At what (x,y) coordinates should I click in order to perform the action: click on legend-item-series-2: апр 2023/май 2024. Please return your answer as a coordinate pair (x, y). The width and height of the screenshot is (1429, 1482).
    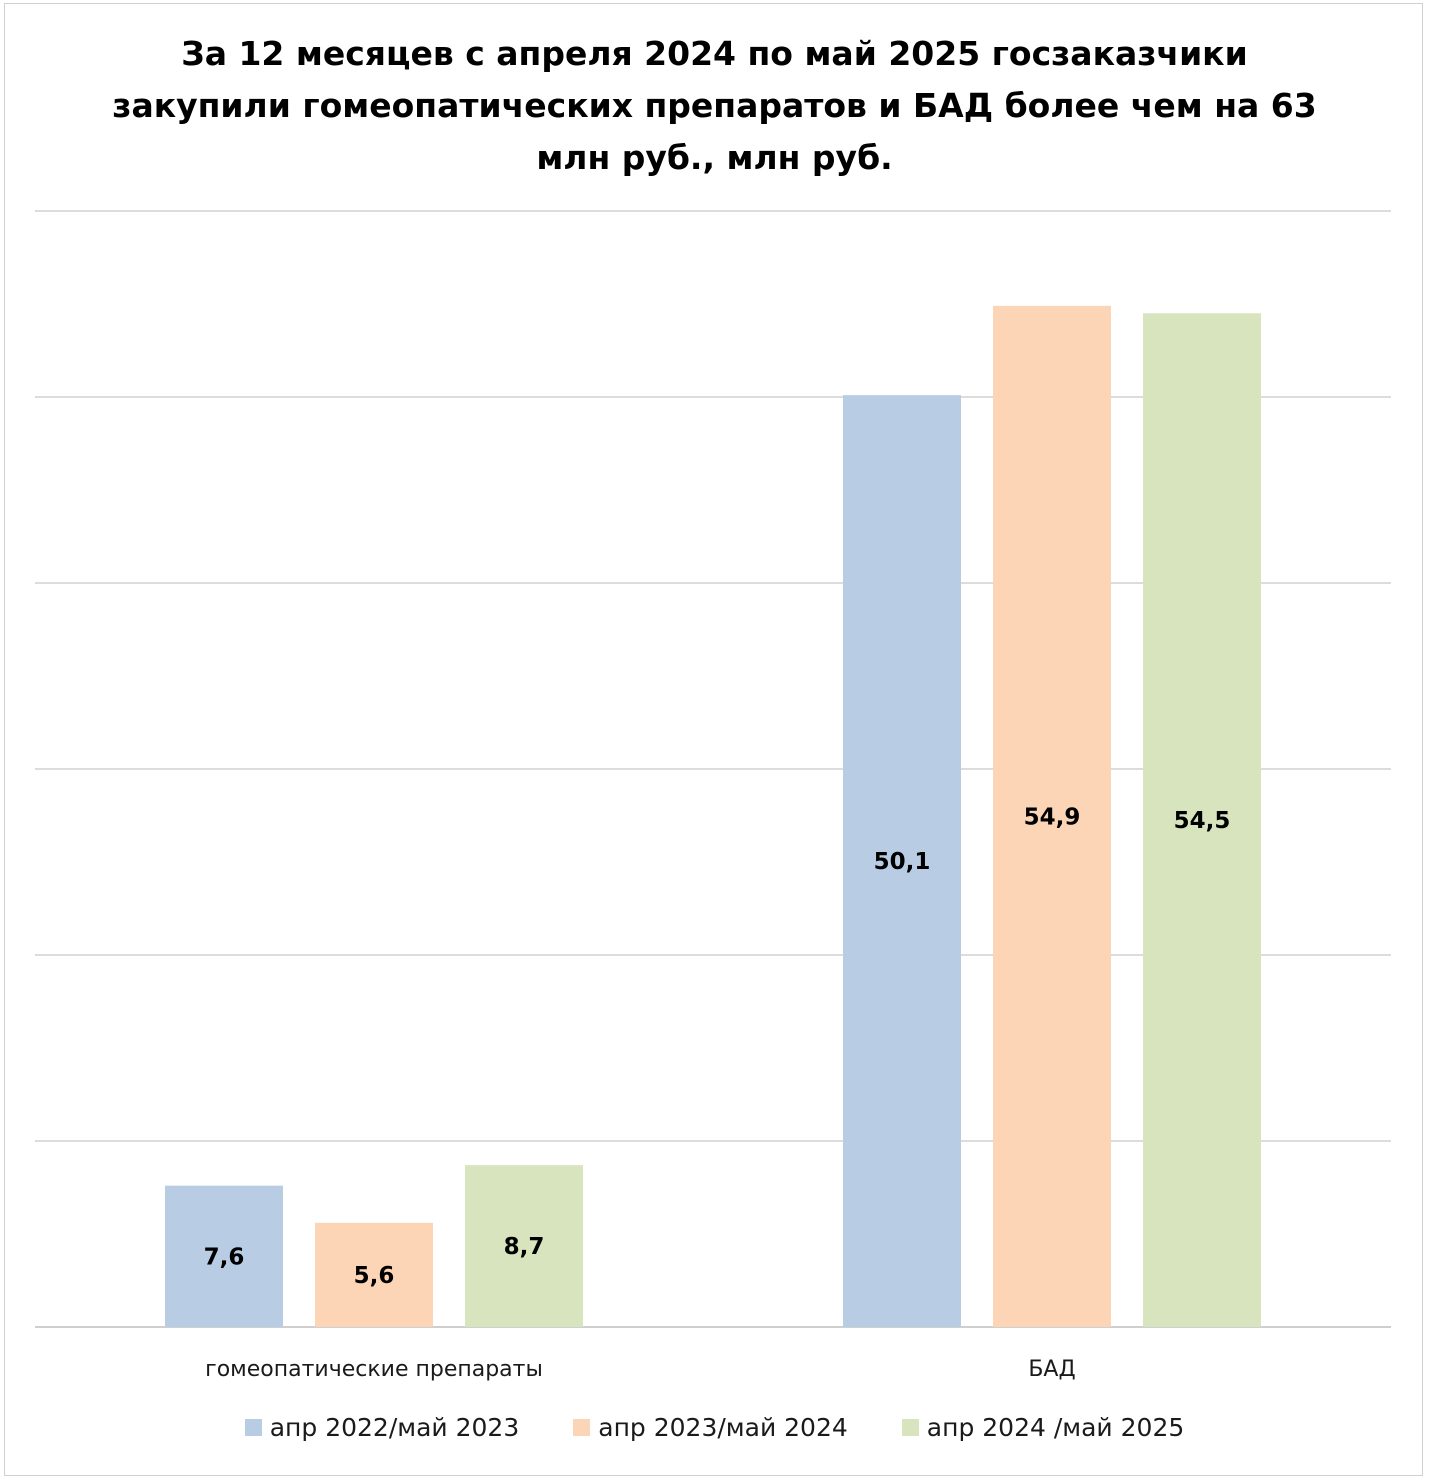
    Looking at the image, I should click on (710, 1427).